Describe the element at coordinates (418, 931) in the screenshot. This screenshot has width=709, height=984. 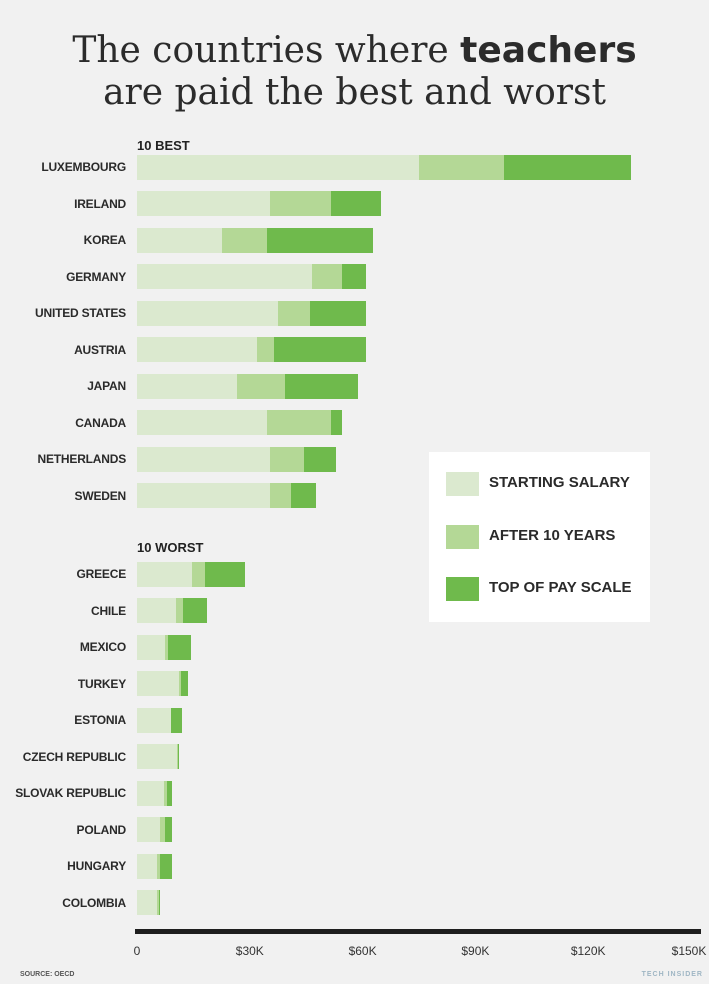
I see `x-axis-line` at that location.